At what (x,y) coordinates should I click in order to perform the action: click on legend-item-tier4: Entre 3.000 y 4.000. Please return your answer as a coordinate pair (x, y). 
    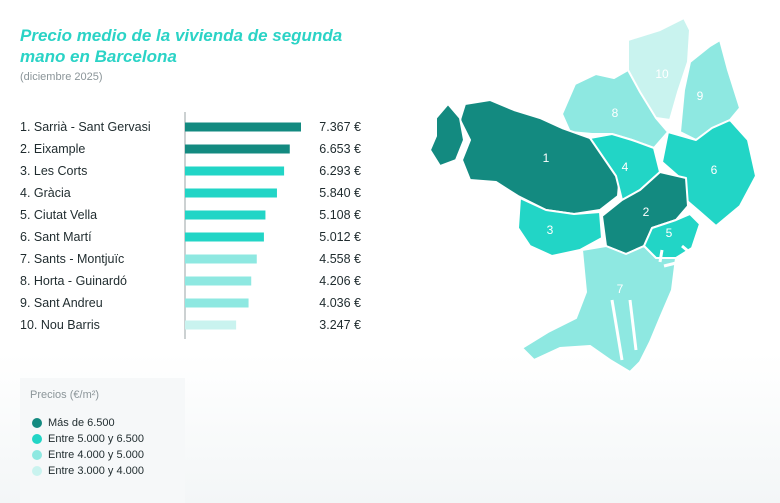
    Looking at the image, I should click on (88, 471).